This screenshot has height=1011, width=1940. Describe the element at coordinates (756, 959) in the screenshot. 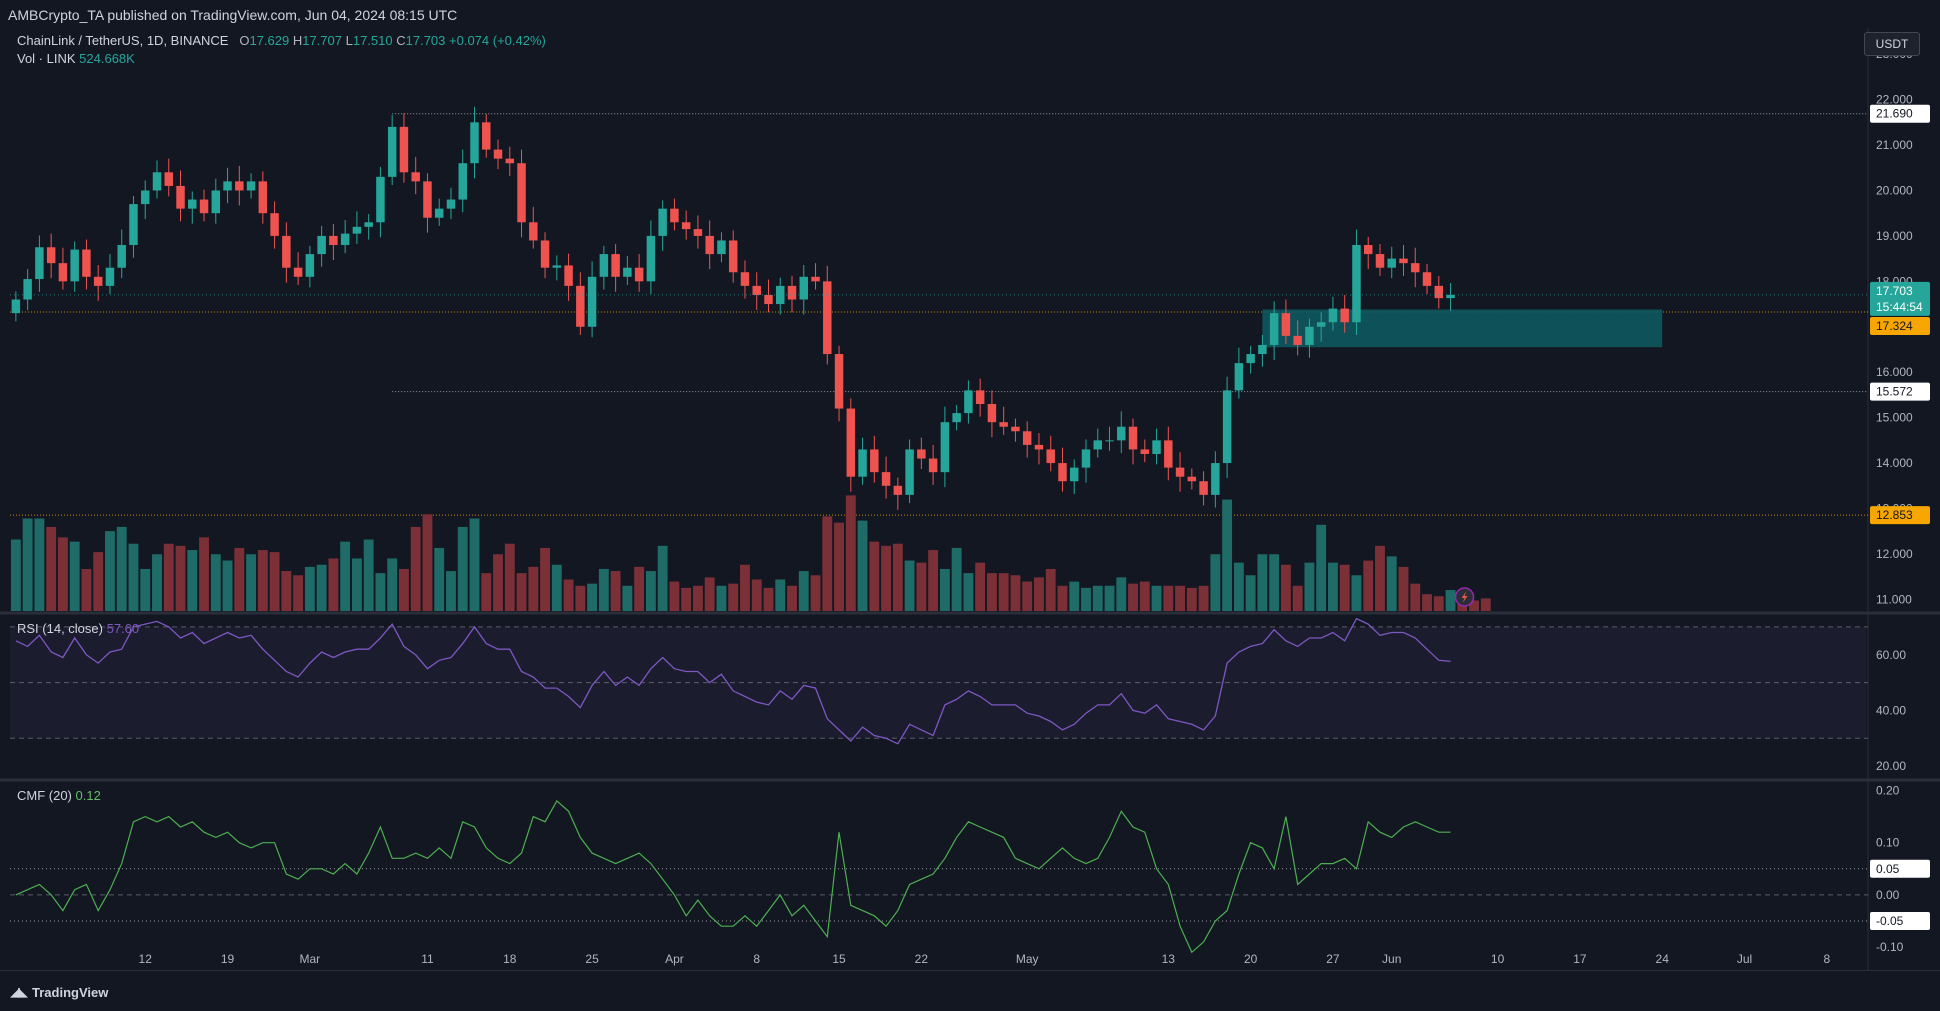

I see `time-axis-label: 8` at that location.